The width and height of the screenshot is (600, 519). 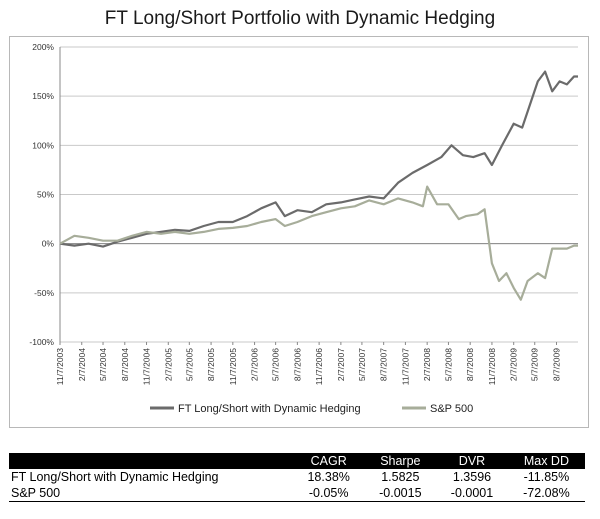 What do you see at coordinates (43, 47) in the screenshot?
I see `y-tick-label: 200%` at bounding box center [43, 47].